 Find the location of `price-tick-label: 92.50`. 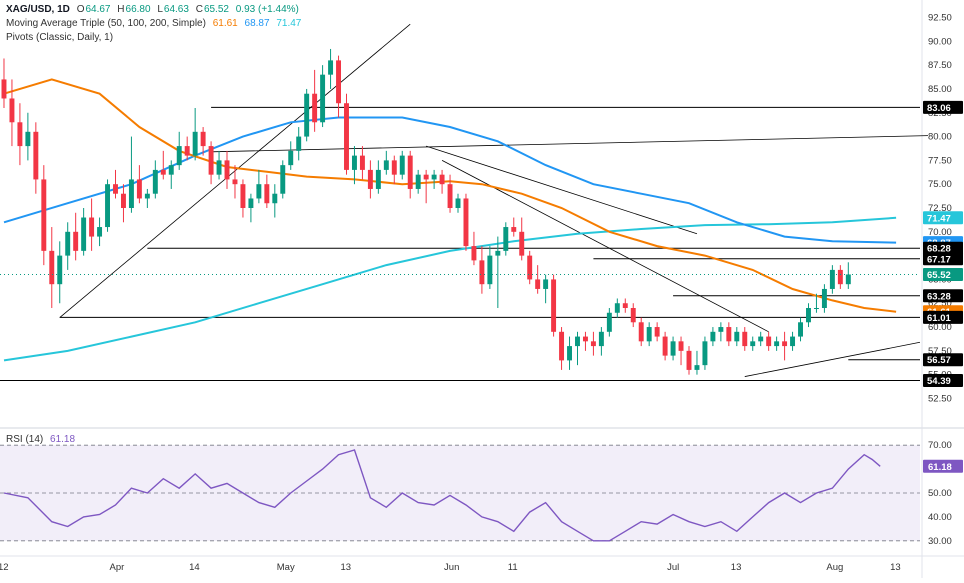

price-tick-label: 92.50 is located at coordinates (940, 18).